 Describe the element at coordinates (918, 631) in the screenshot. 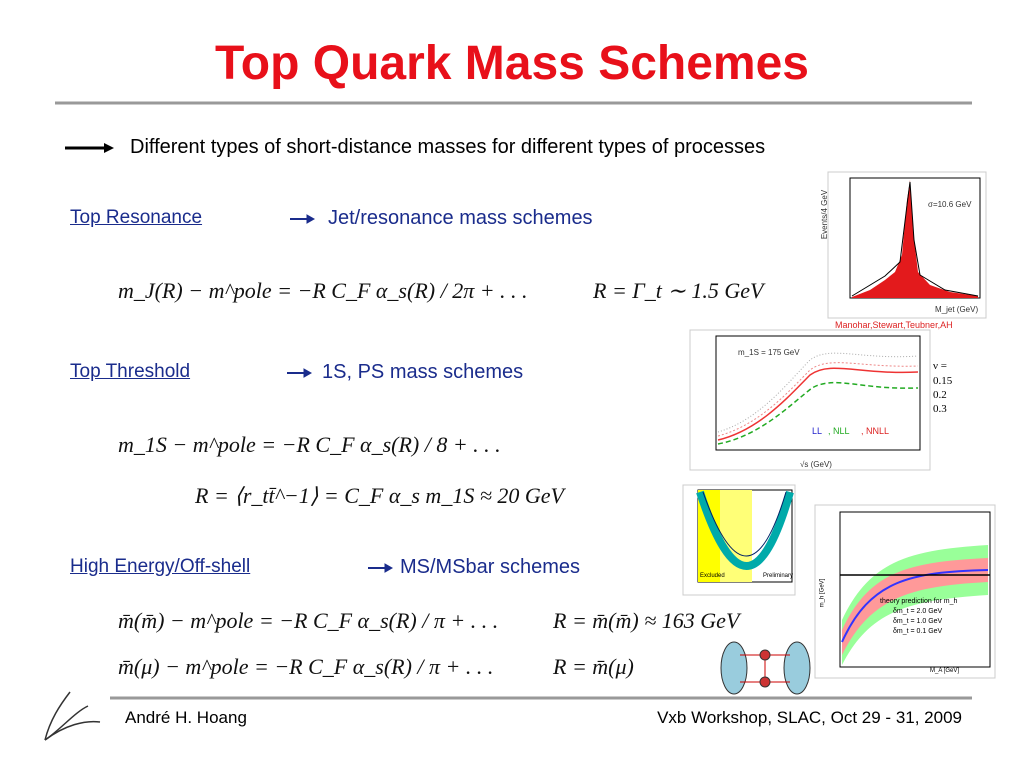

I see `legend-entry: δm_t = 0.1 GeV` at that location.